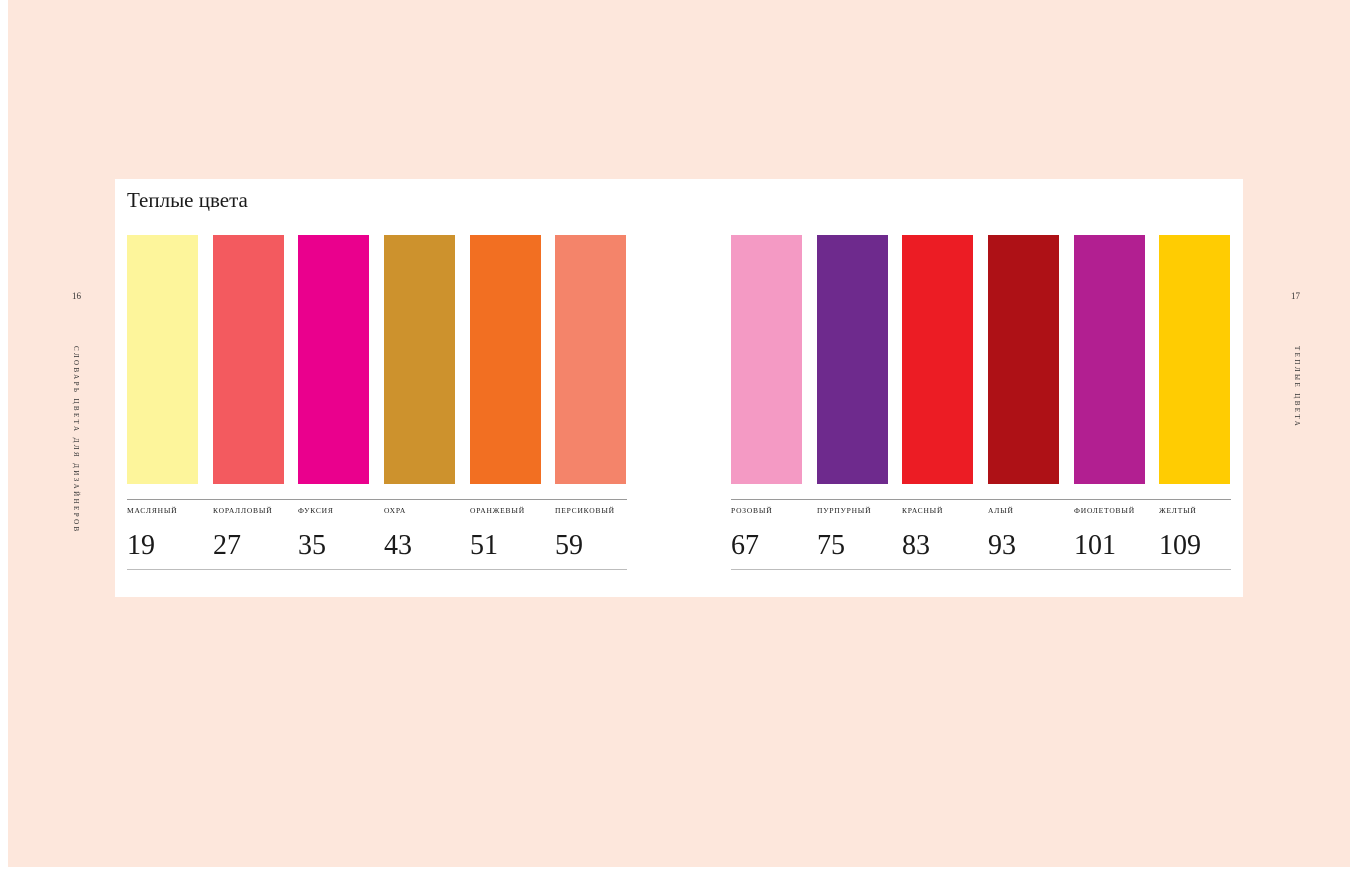  Describe the element at coordinates (316, 510) in the screenshot. I see `color-name: ФУКСИЯ` at that location.